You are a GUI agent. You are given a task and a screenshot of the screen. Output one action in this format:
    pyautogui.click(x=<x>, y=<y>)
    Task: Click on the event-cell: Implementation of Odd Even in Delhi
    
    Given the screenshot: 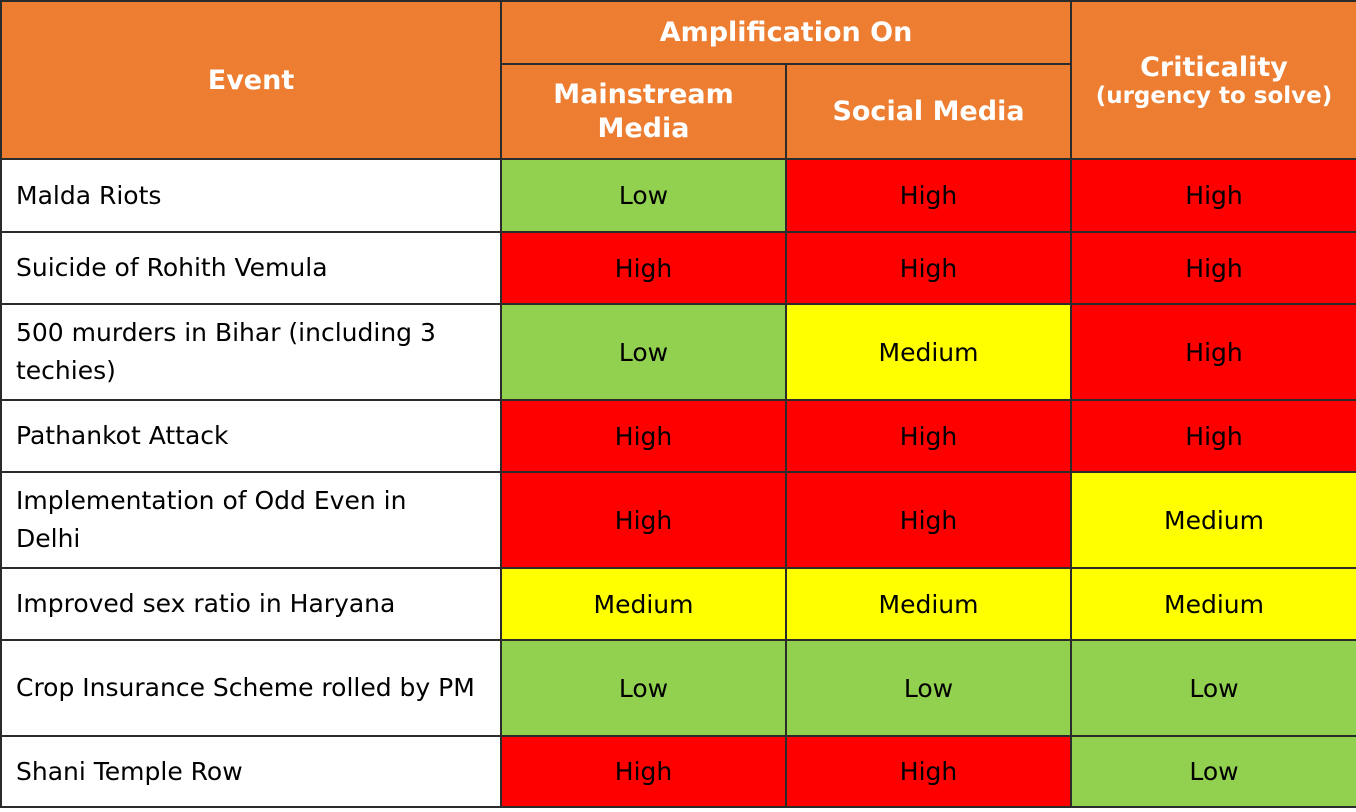 What is the action you would take?
    pyautogui.click(x=251, y=520)
    